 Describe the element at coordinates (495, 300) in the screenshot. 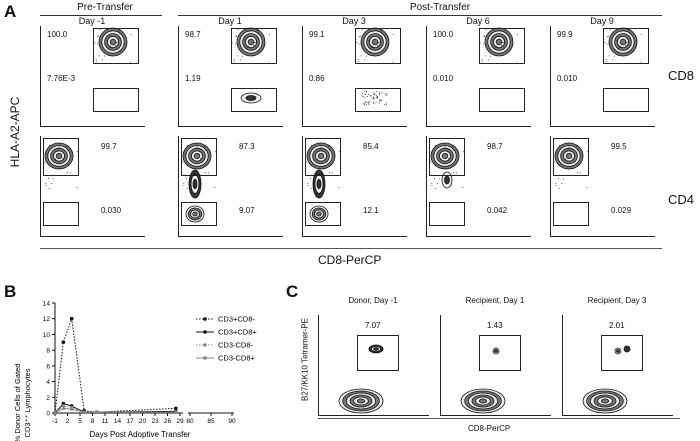

I see `panel-c-plot-title: Recipient, Day 1` at that location.